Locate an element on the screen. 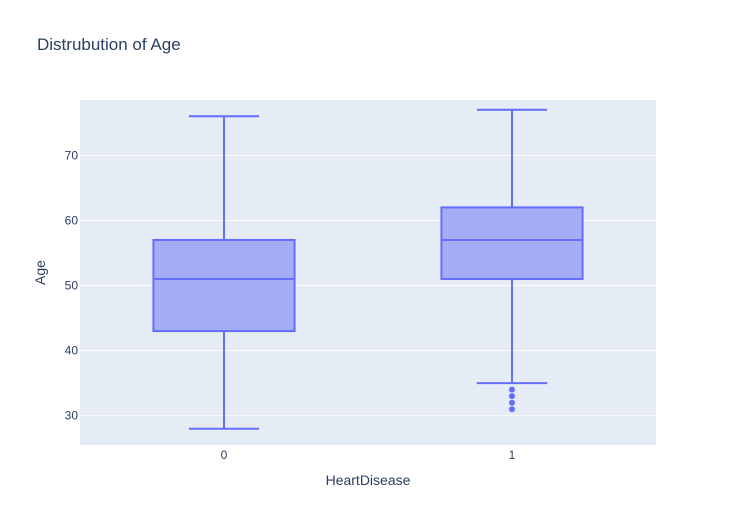  x-tick-label-1: 1 is located at coordinates (512, 455).